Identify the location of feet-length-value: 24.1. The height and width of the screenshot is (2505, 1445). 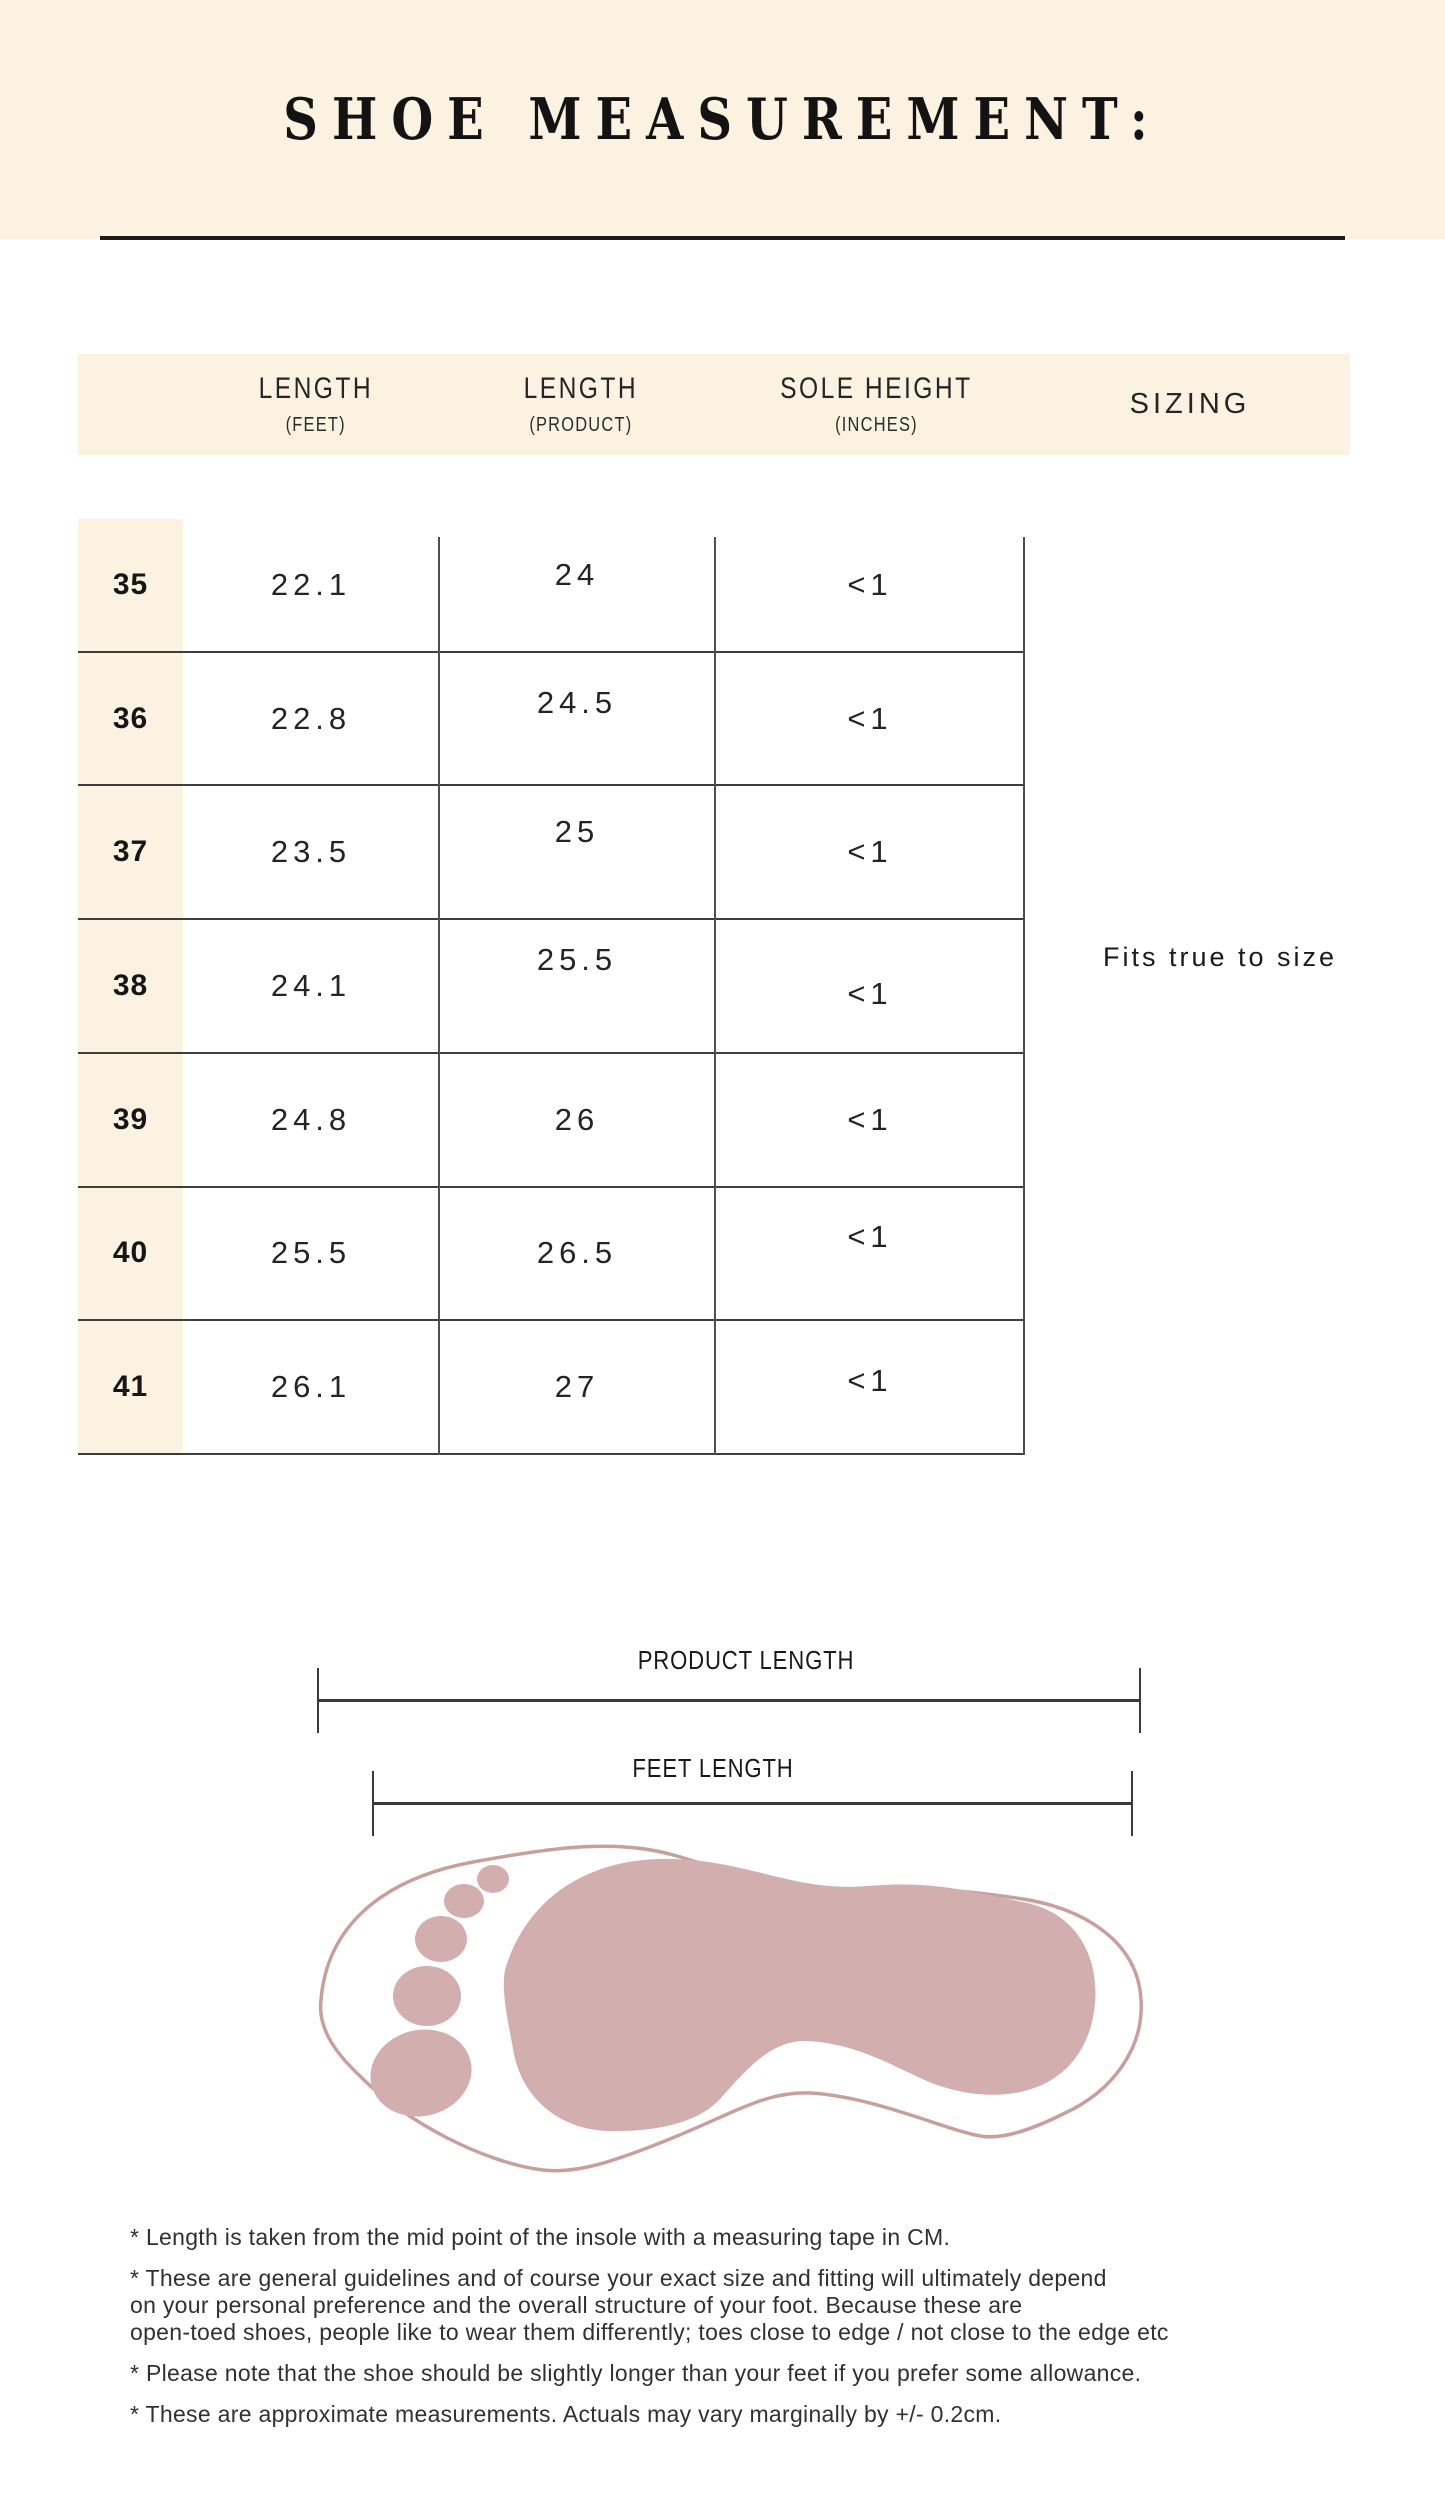
(311, 987).